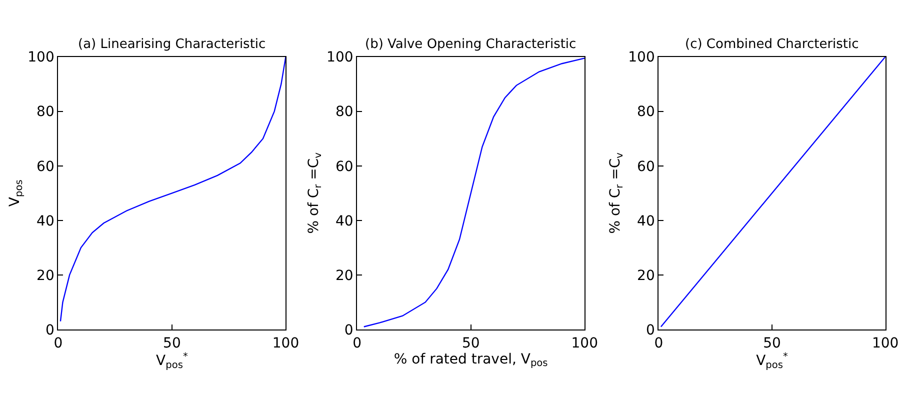 The height and width of the screenshot is (399, 920). I want to click on x-axis-title: % of rated travel, V$_{pos}$, so click(471, 360).